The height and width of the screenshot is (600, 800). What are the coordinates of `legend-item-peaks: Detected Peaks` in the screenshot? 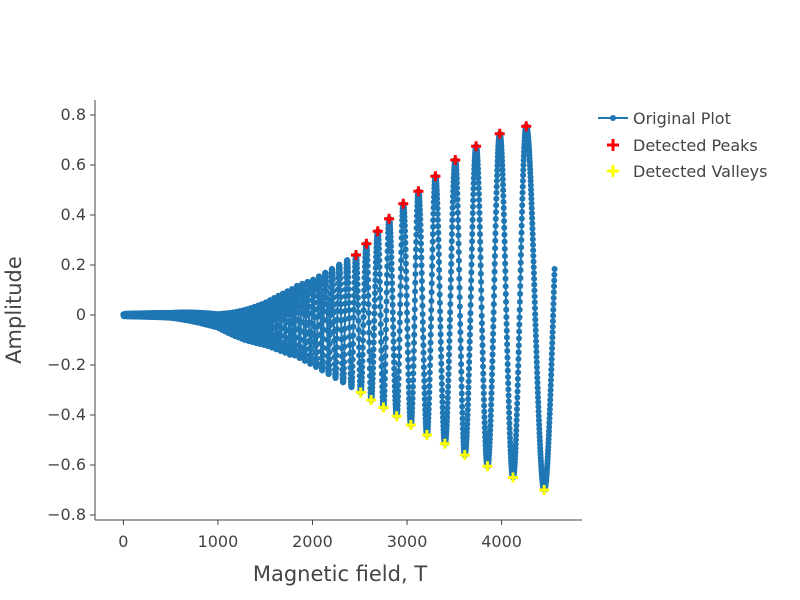 It's located at (682, 145).